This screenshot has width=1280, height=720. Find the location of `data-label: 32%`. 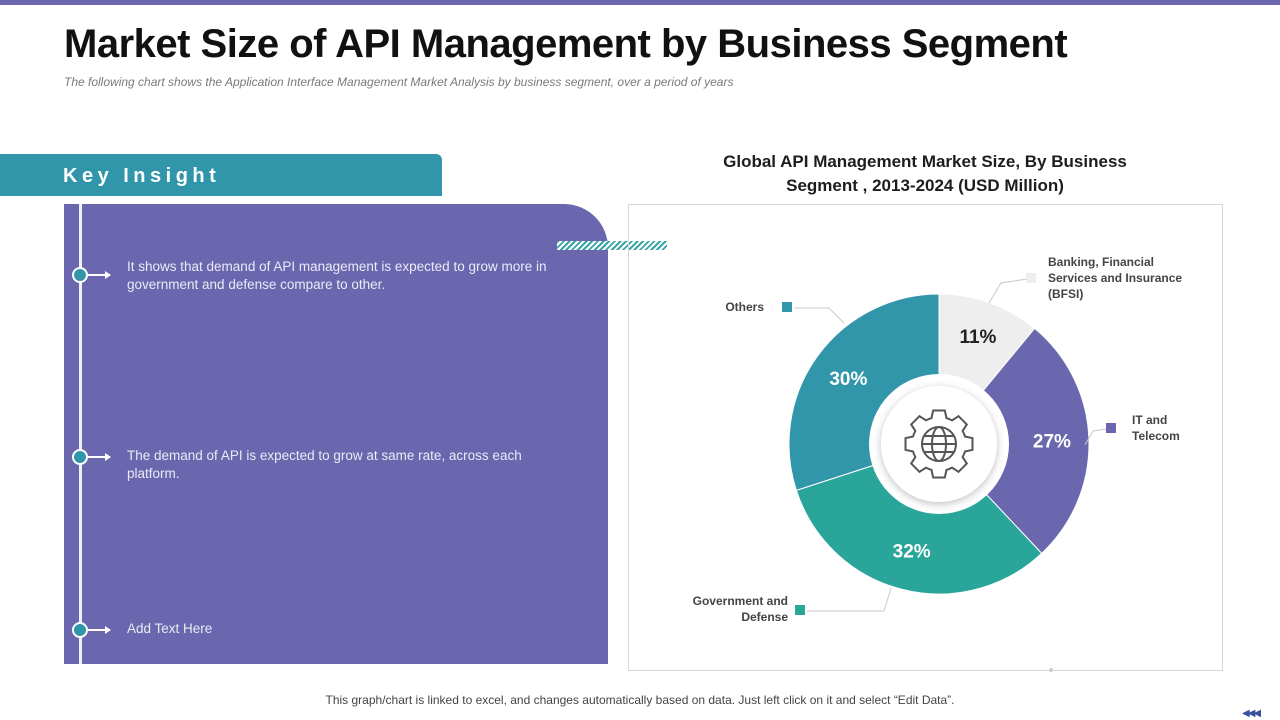

data-label: 32% is located at coordinates (912, 552).